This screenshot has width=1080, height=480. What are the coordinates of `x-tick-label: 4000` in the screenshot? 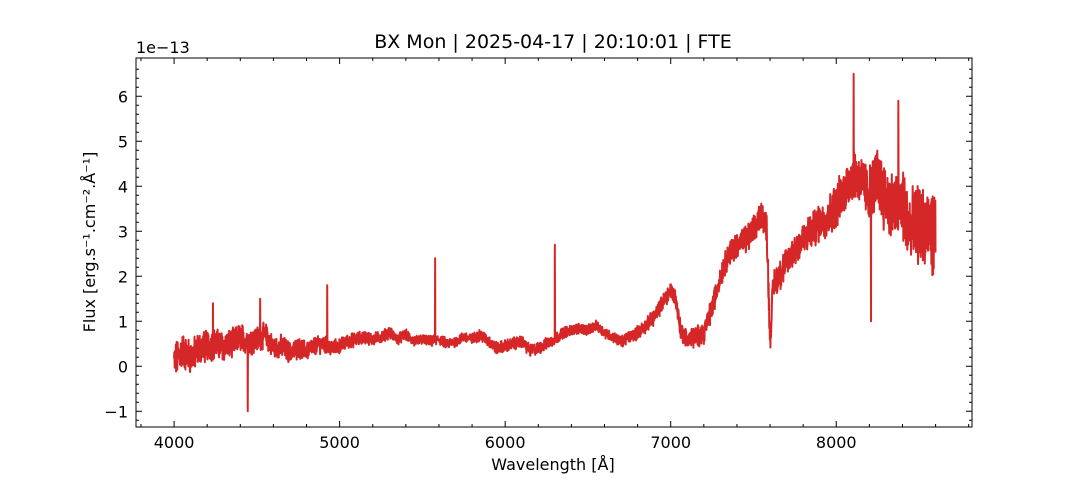 It's located at (174, 442).